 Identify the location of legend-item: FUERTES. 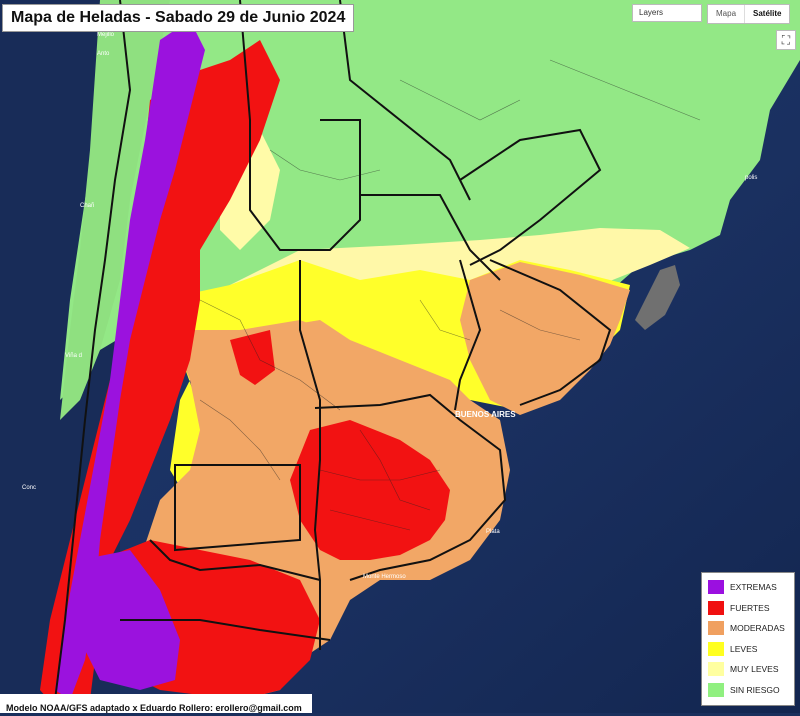
(748, 608).